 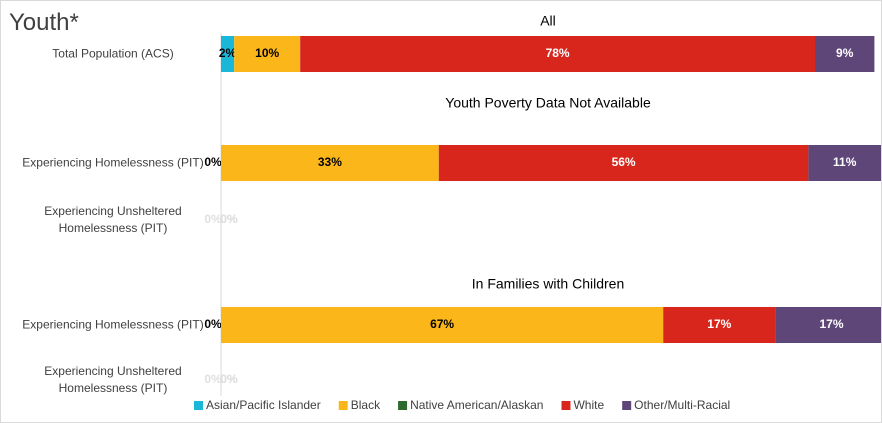 I want to click on legend-label: Other/Multi-Racial, so click(x=682, y=405).